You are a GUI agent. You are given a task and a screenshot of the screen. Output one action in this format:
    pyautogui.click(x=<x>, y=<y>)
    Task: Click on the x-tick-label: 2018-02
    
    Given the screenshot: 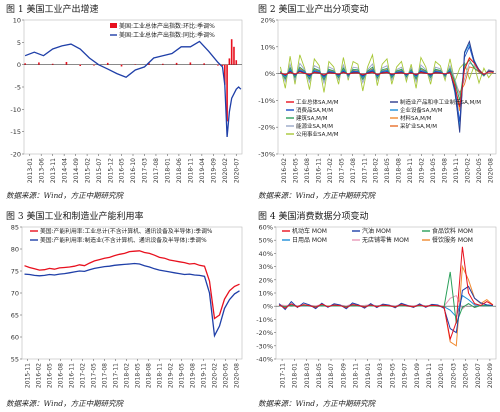 What is the action you would take?
    pyautogui.click(x=376, y=170)
    